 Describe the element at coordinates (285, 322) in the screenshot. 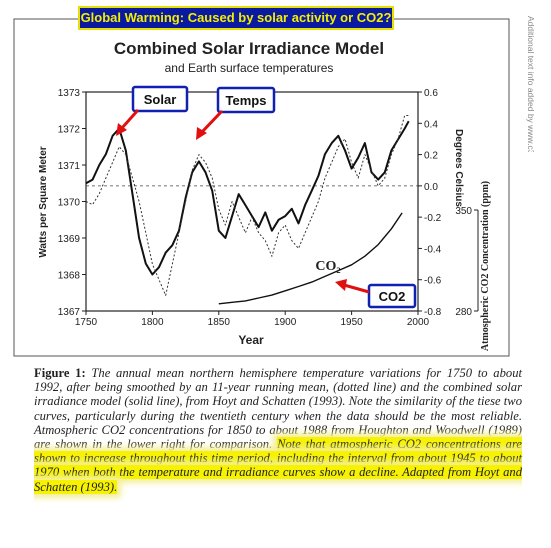

I see `x-tick-label: 1900` at that location.